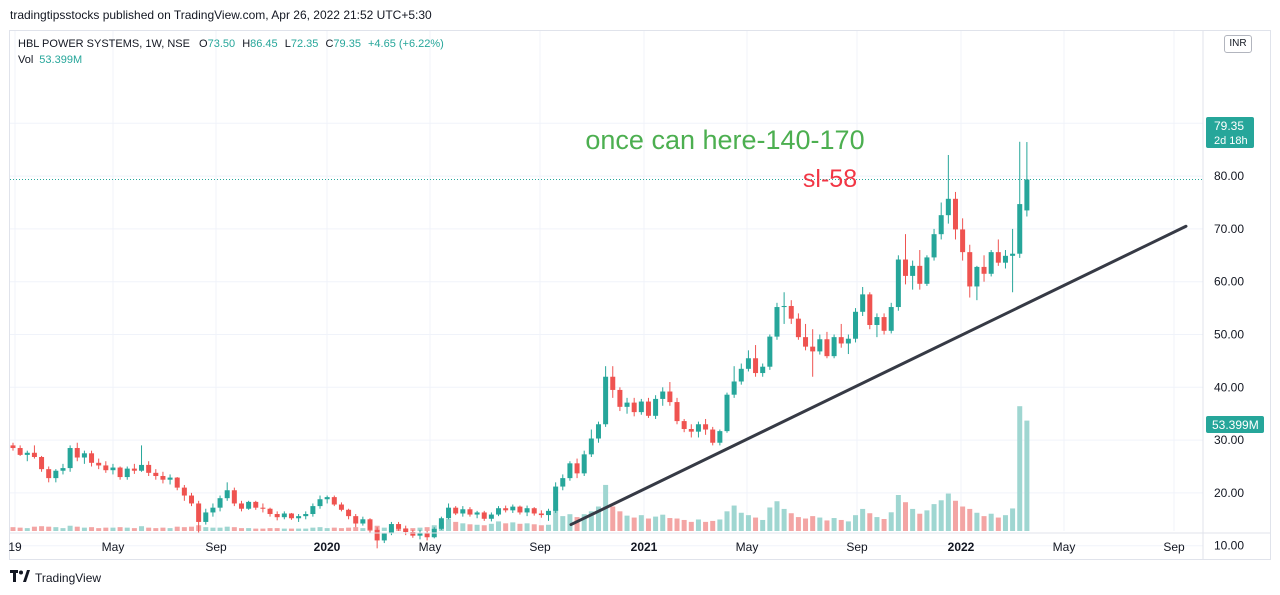 Image resolution: width=1280 pixels, height=595 pixels. I want to click on footer: TradingView, so click(55, 577).